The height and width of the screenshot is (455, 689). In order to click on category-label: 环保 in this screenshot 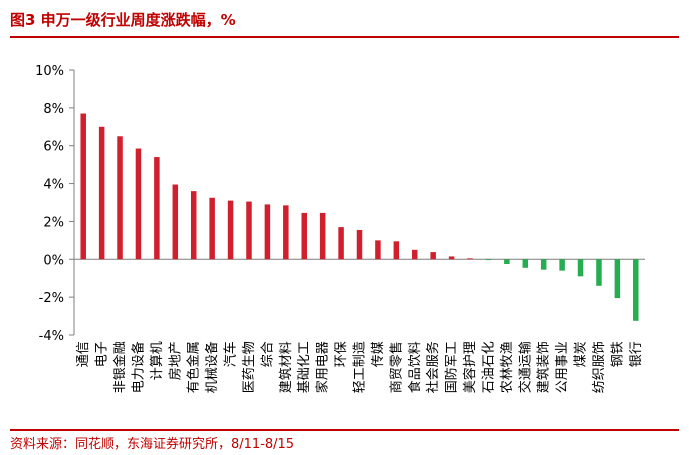, I will do `click(341, 354)`.